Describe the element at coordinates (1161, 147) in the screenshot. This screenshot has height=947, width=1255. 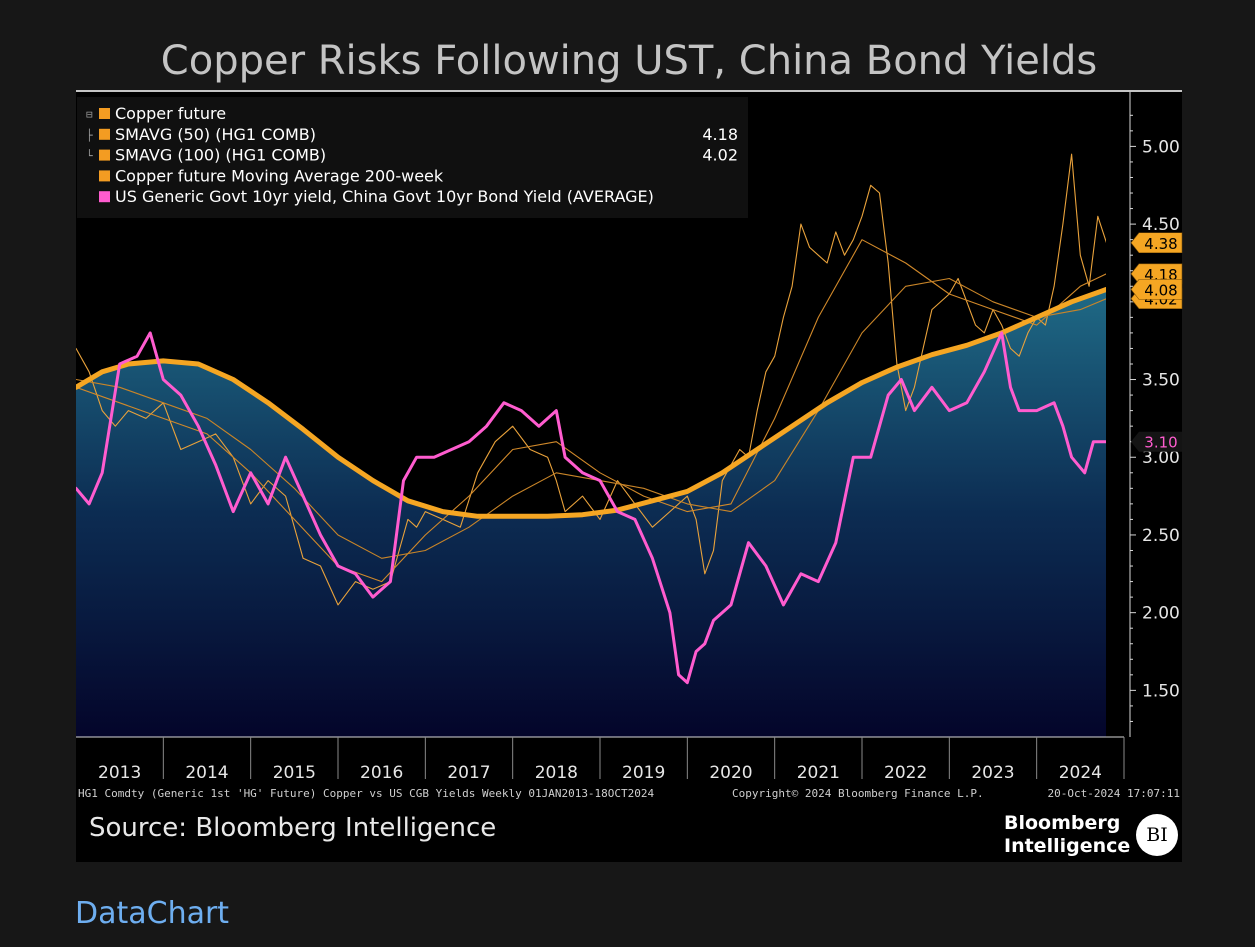
I see `y-tick-label: 5.00` at that location.